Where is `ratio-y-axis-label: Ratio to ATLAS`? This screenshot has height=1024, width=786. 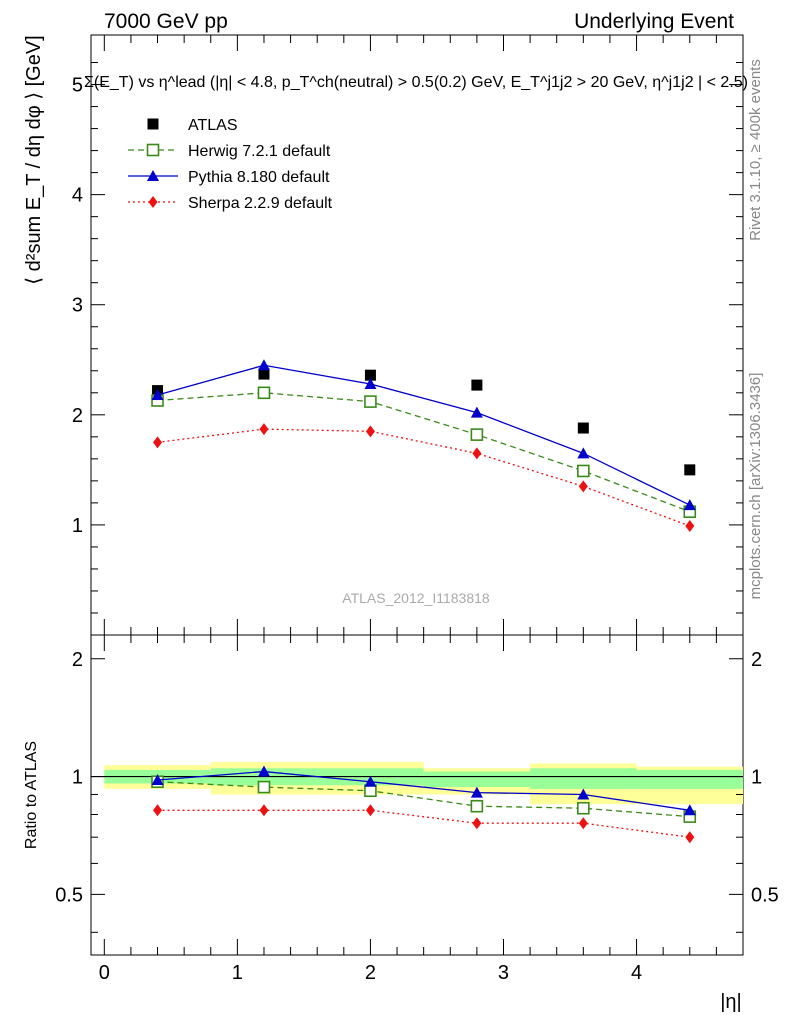 ratio-y-axis-label: Ratio to ATLAS is located at coordinates (31, 795).